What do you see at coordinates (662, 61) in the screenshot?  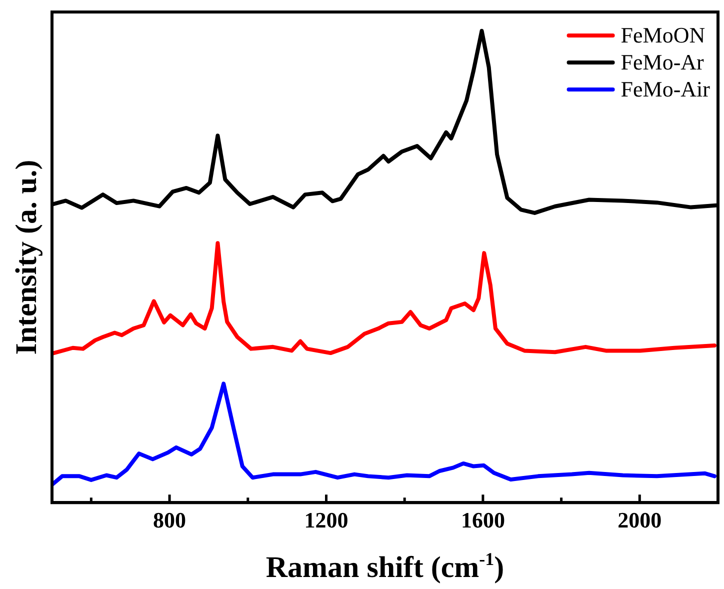 I see `legend-label: FeMo-Ar` at bounding box center [662, 61].